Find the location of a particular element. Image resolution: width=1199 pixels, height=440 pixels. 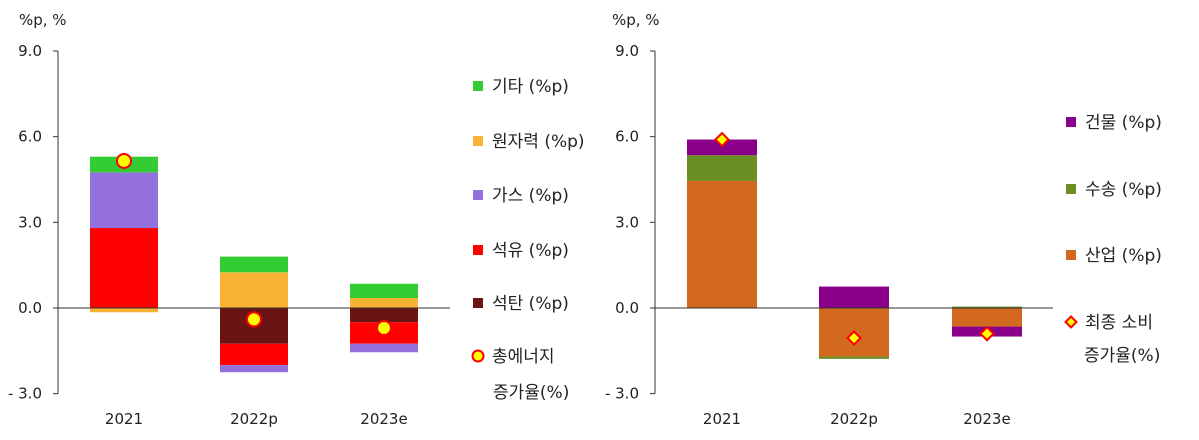

legend-label: 원자력 (%p) is located at coordinates (538, 142).